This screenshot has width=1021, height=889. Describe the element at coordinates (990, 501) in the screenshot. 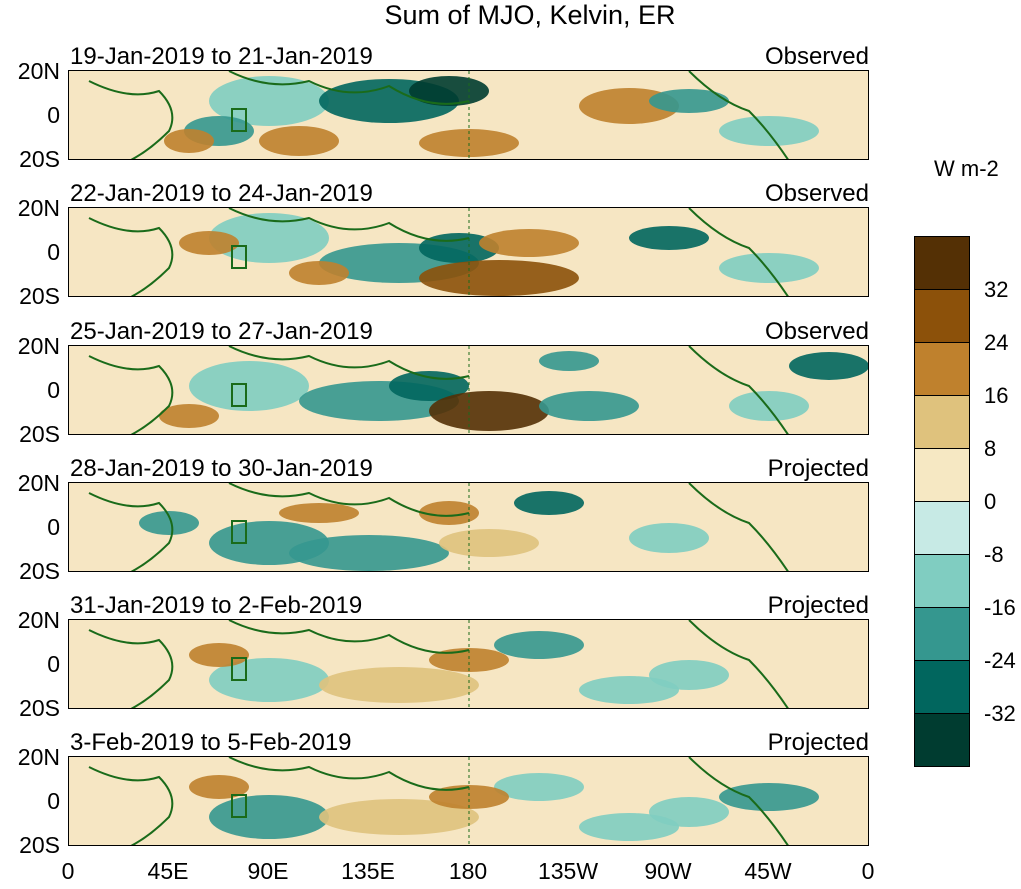

I see `colorbar-label: 0` at that location.